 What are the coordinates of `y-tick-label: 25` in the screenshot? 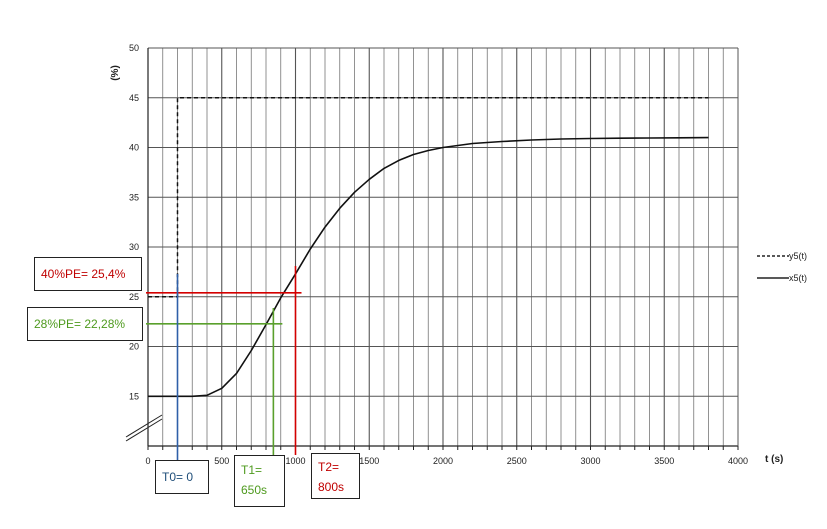 It's located at (134, 297).